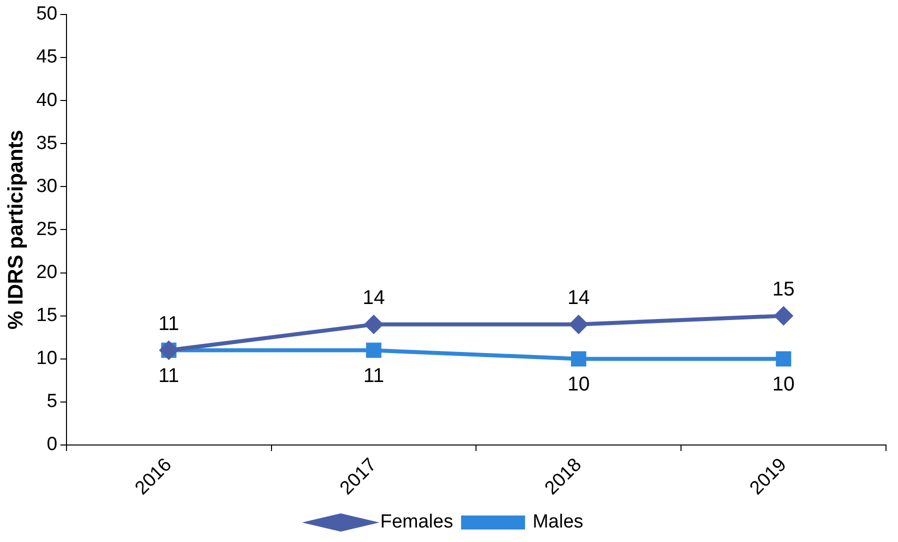  What do you see at coordinates (47, 359) in the screenshot?
I see `y-tick-label: 10` at bounding box center [47, 359].